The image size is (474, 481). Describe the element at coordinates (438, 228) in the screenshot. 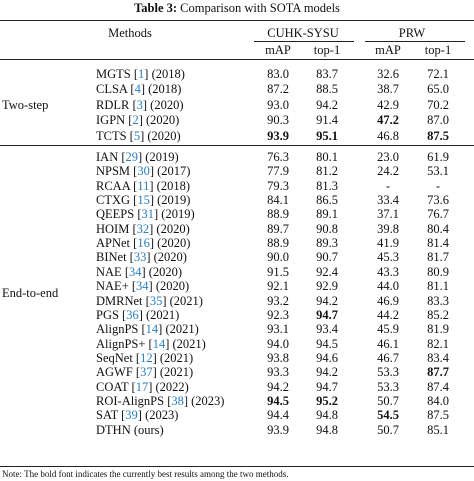

I see `cell-value: 80.4` at that location.